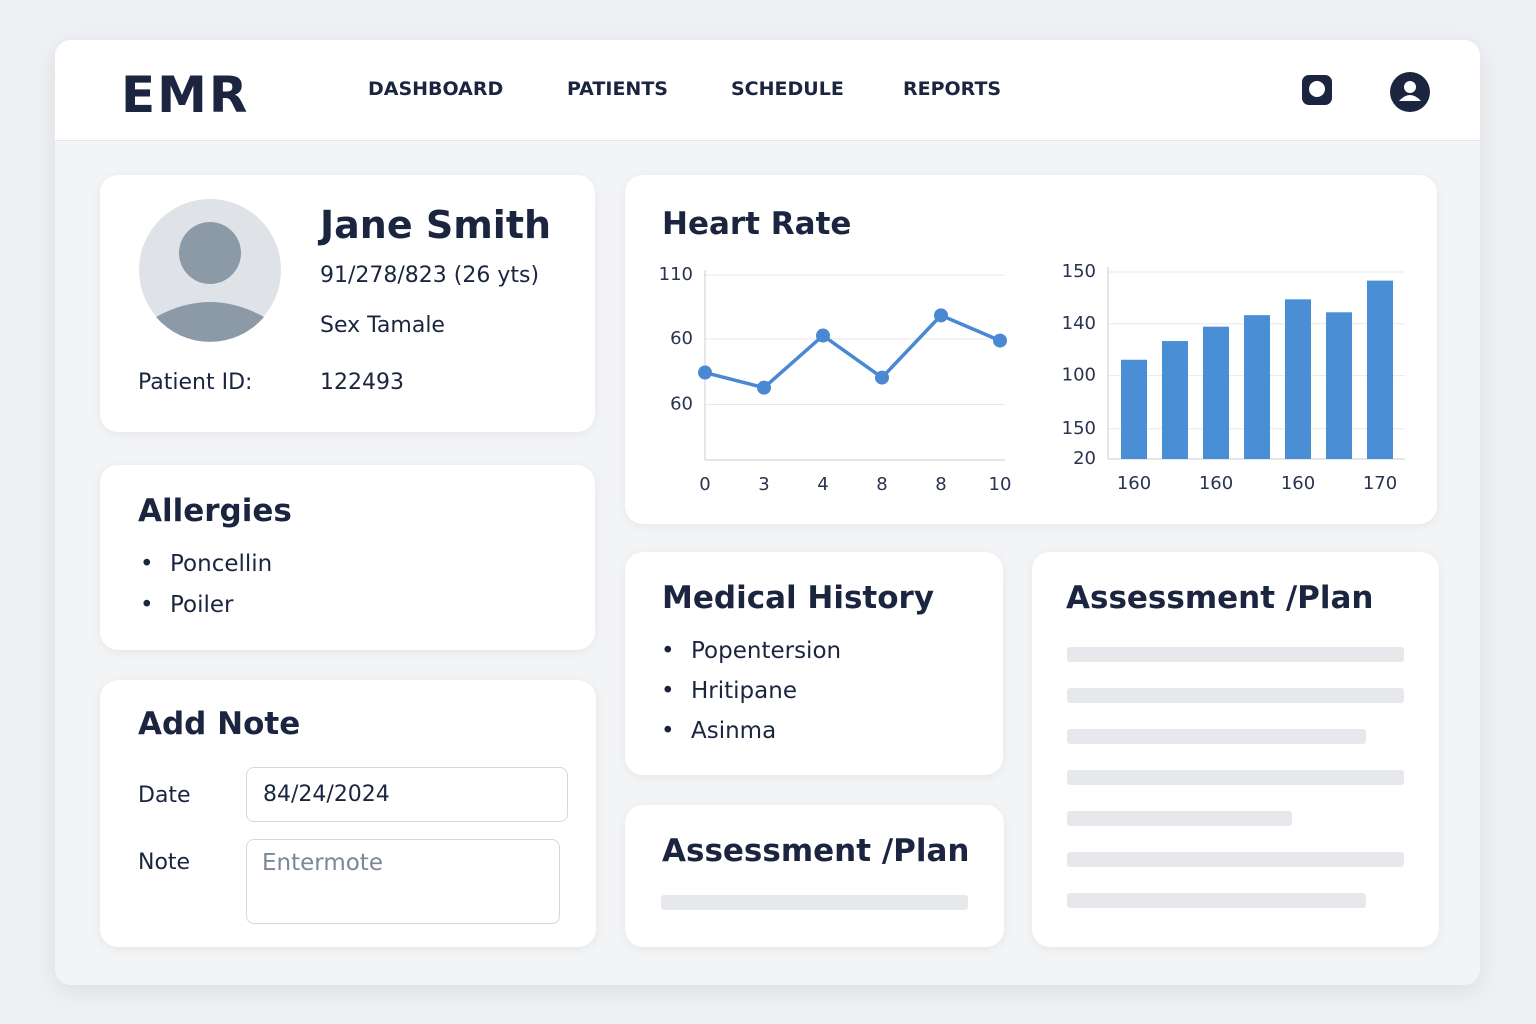 The width and height of the screenshot is (1536, 1024). What do you see at coordinates (1084, 458) in the screenshot?
I see `y-tick-label: 20` at bounding box center [1084, 458].